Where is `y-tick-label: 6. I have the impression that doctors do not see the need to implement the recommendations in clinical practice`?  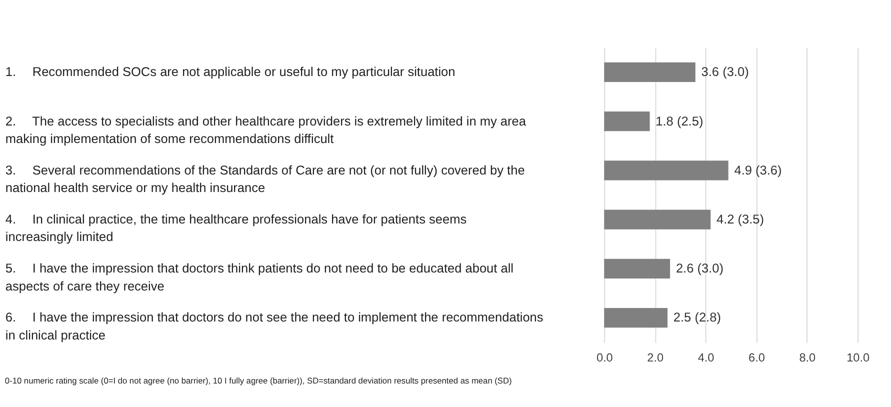 y-tick-label: 6. I have the impression that doctors do not see the need to implement the recommendations in clinical practice is located at coordinates (274, 326).